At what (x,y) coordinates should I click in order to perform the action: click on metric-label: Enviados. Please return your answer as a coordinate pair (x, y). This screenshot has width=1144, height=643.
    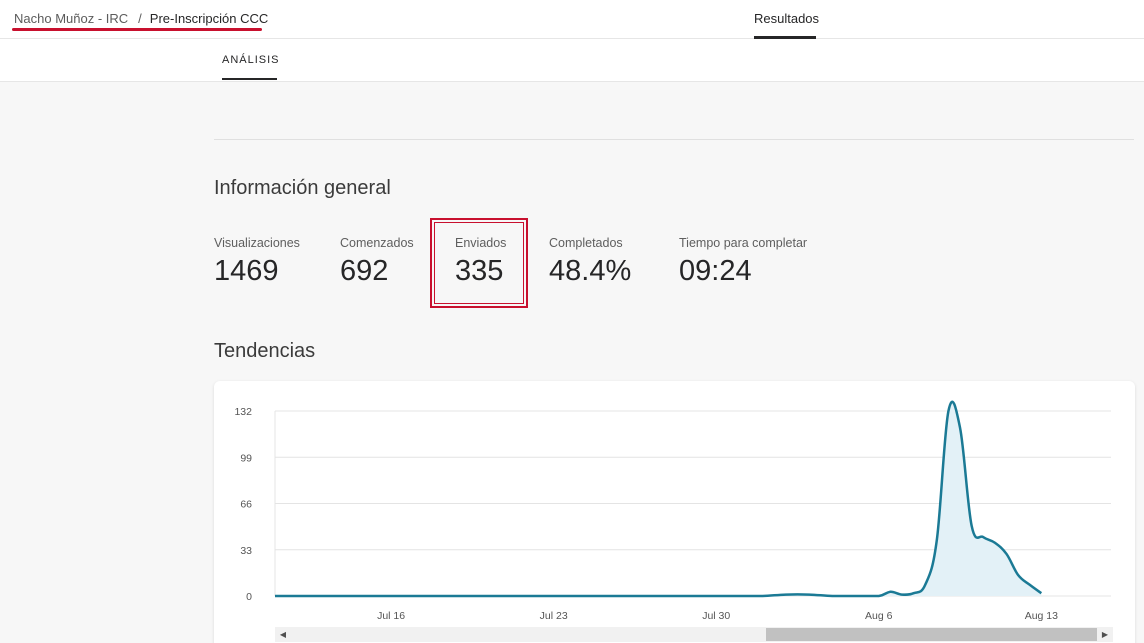
    Looking at the image, I should click on (481, 243).